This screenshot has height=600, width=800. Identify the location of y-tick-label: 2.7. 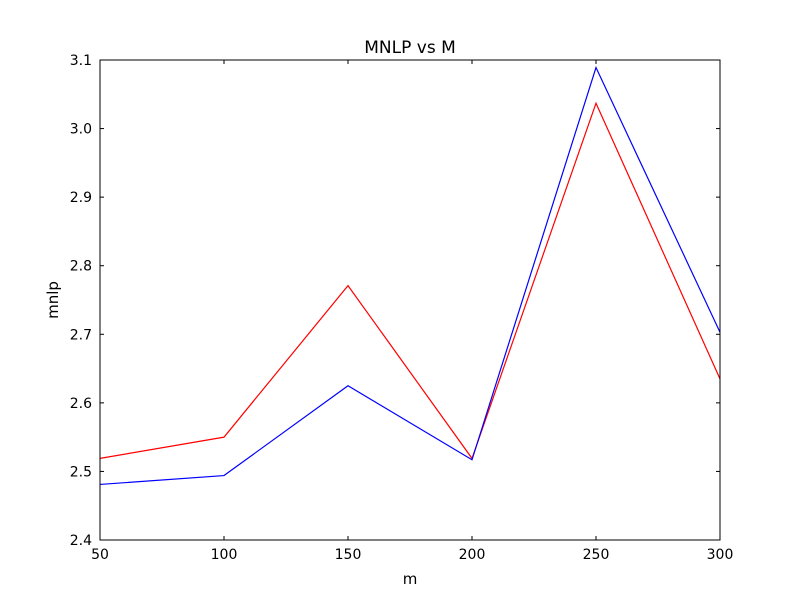
(81, 335).